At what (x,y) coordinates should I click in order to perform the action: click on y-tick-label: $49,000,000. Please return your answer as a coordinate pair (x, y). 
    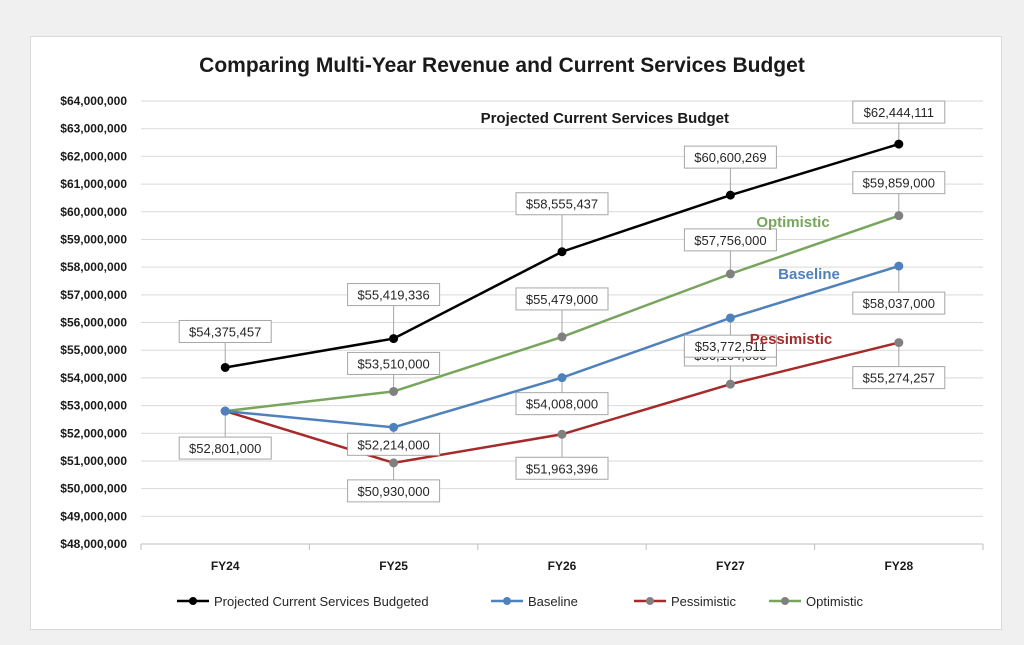
    Looking at the image, I should click on (93, 516).